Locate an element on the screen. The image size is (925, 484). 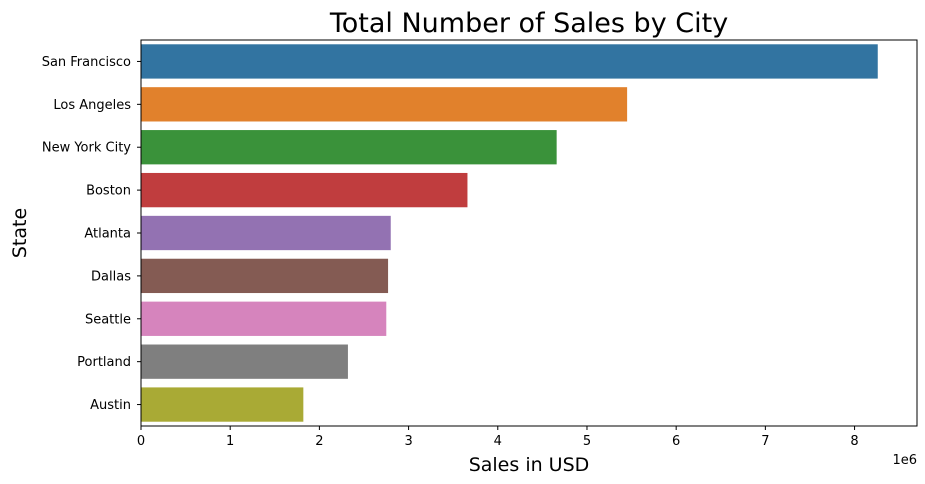
bar-boston is located at coordinates (304, 190).